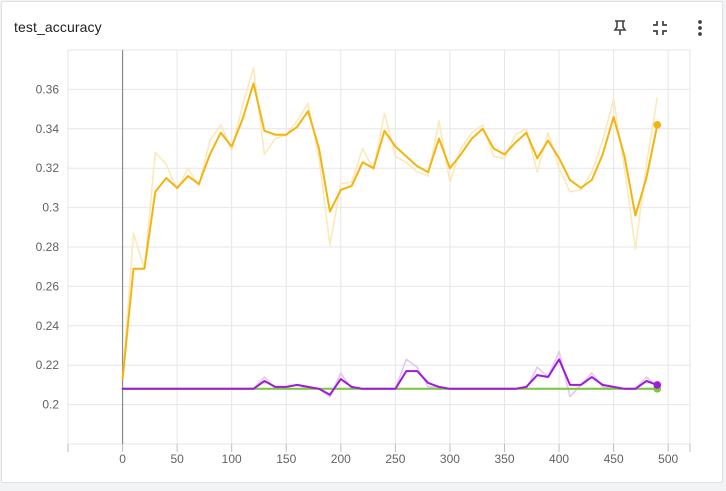 This screenshot has width=726, height=491. What do you see at coordinates (48, 129) in the screenshot?
I see `y-tick-label: 0.34` at bounding box center [48, 129].